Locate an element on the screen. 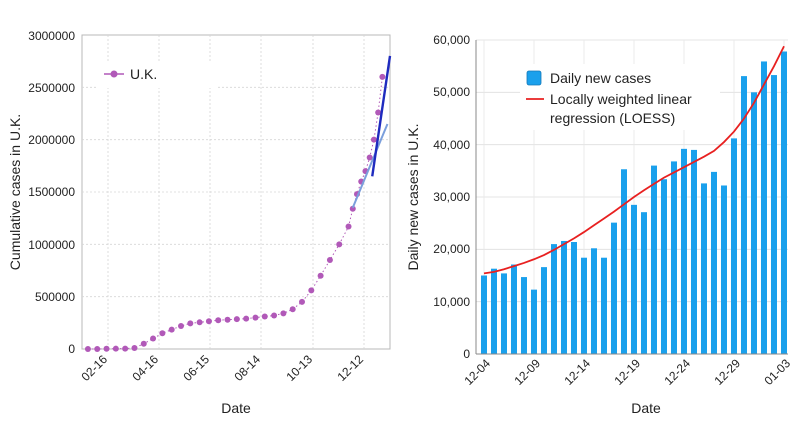 This screenshot has height=427, width=800. right-legend-bar-swatch is located at coordinates (534, 78).